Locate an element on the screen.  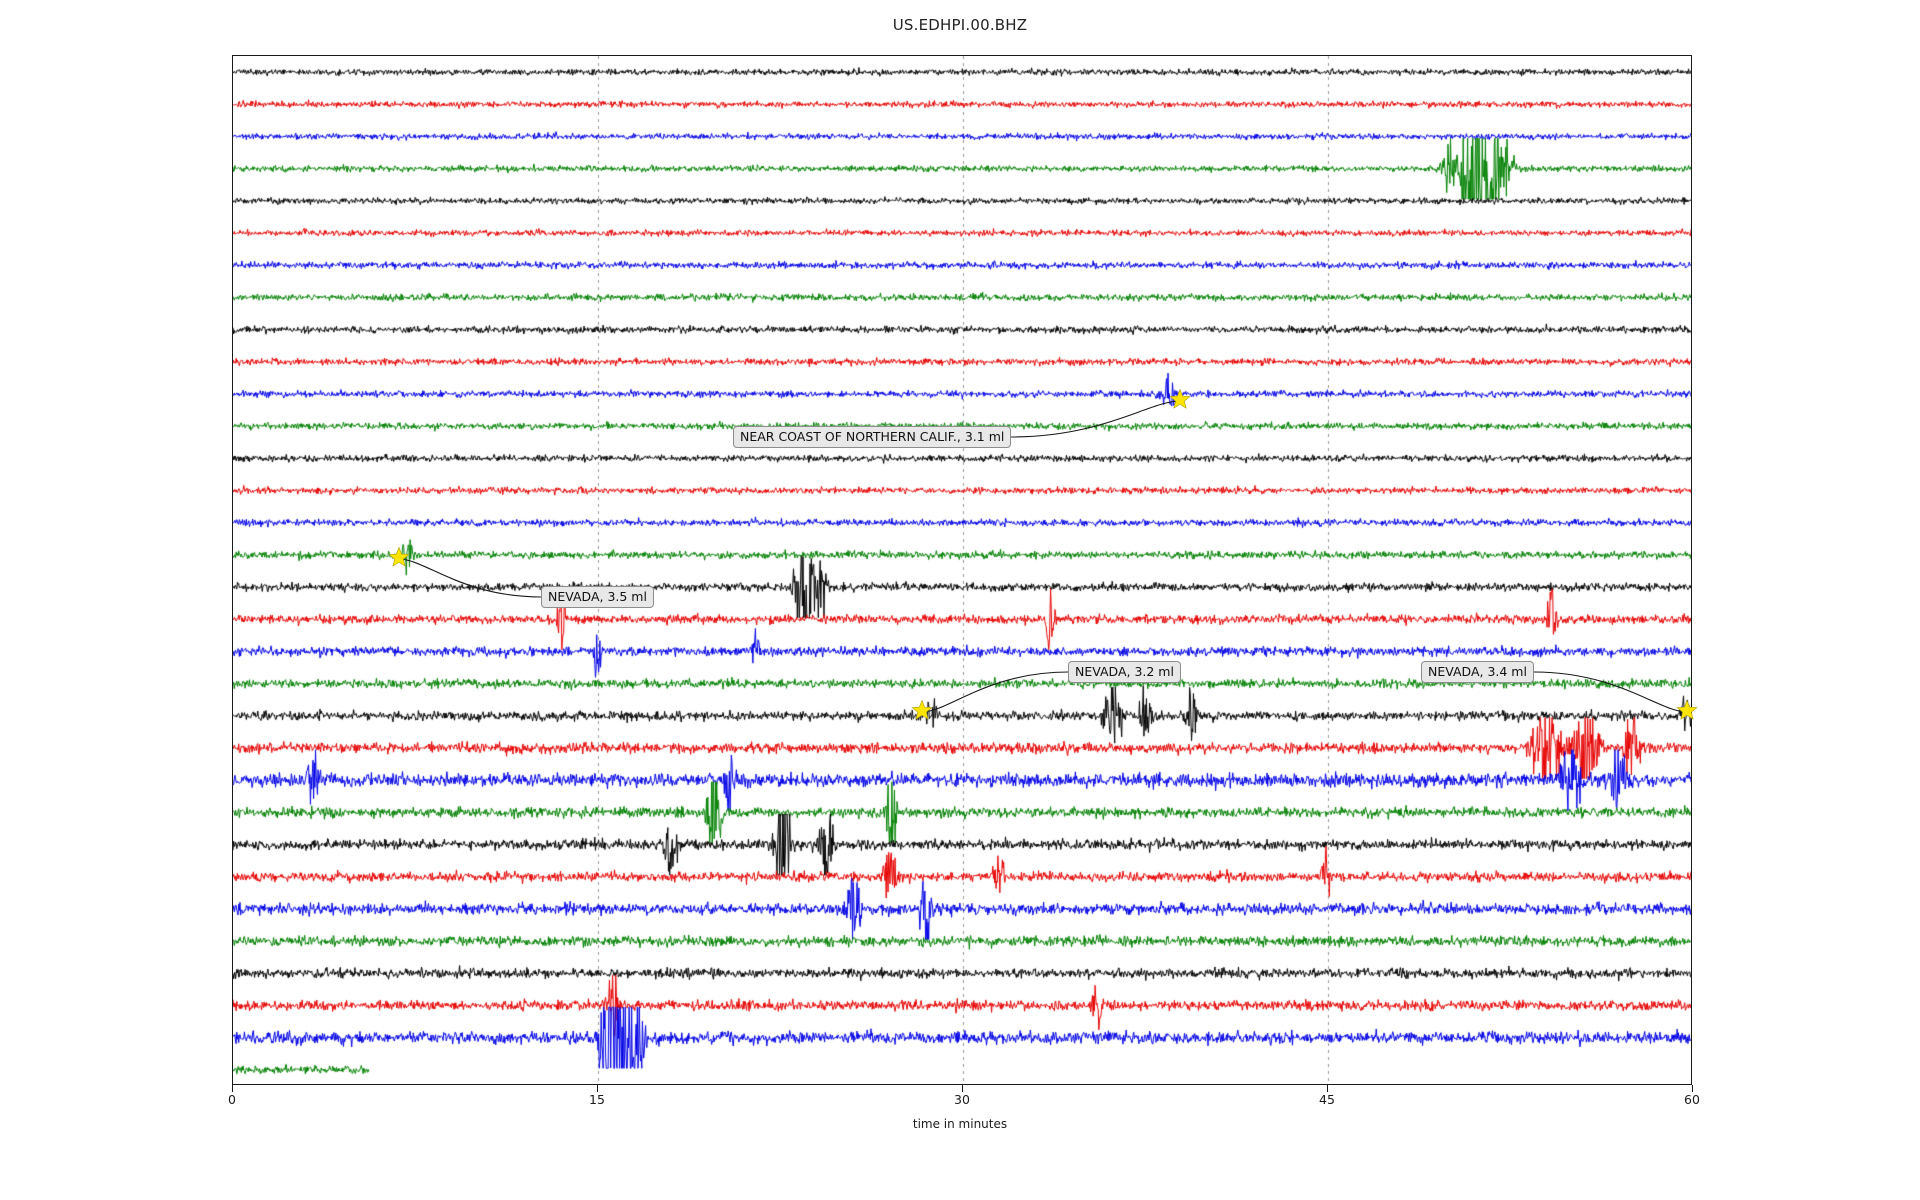
x-axis-tick-label: 0 is located at coordinates (232, 1099).